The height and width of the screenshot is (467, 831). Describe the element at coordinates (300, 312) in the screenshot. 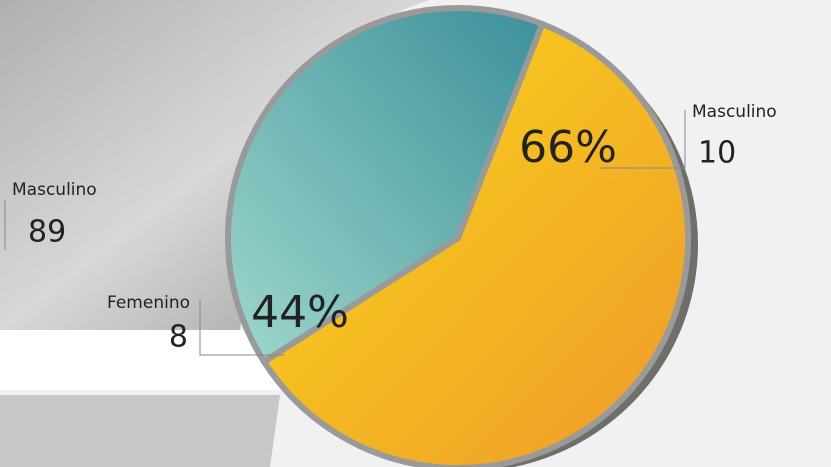

I see `slice-label: 44%` at that location.